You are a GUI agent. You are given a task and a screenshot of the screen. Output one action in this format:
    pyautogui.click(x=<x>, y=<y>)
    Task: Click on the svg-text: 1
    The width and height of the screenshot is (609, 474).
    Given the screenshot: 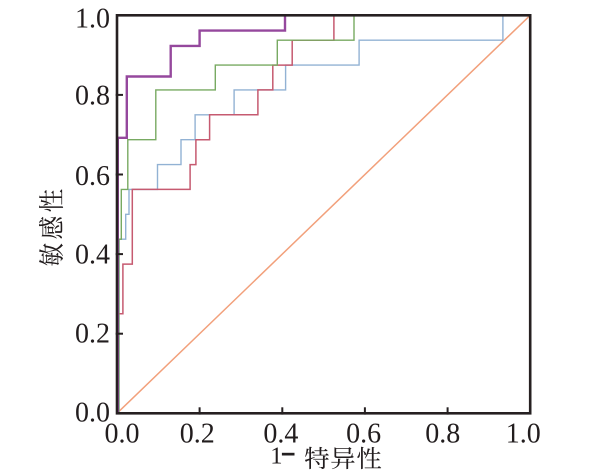 What is the action you would take?
    pyautogui.click(x=276, y=455)
    